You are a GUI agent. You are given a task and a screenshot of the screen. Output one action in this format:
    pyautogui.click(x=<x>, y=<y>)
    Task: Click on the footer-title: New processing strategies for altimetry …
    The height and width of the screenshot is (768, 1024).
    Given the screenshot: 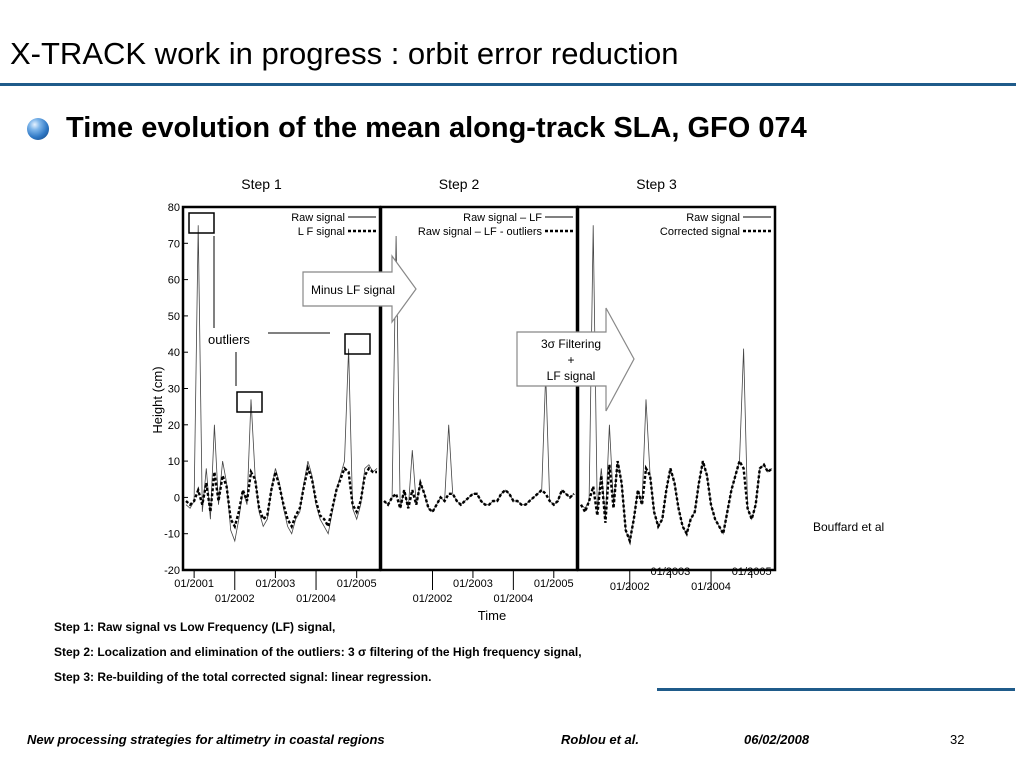 What is the action you would take?
    pyautogui.click(x=206, y=739)
    